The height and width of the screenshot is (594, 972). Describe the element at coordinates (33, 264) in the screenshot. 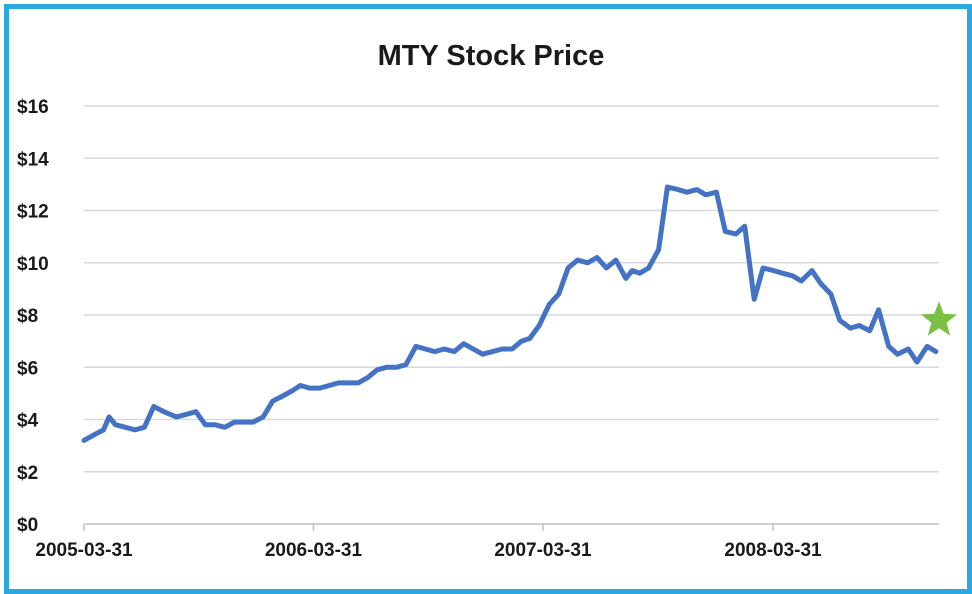

I see `y-tick-label: $10` at that location.